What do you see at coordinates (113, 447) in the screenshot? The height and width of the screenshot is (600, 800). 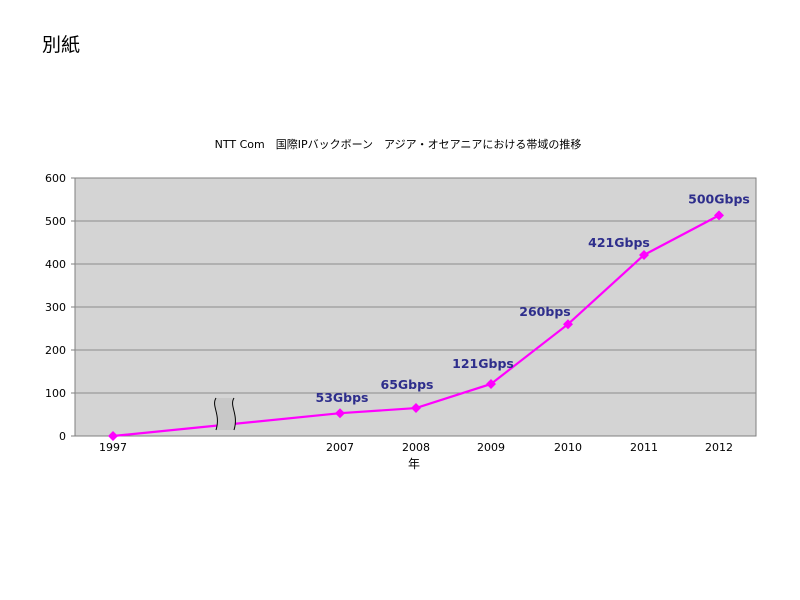 I see `x-tick-label: 1997` at bounding box center [113, 447].